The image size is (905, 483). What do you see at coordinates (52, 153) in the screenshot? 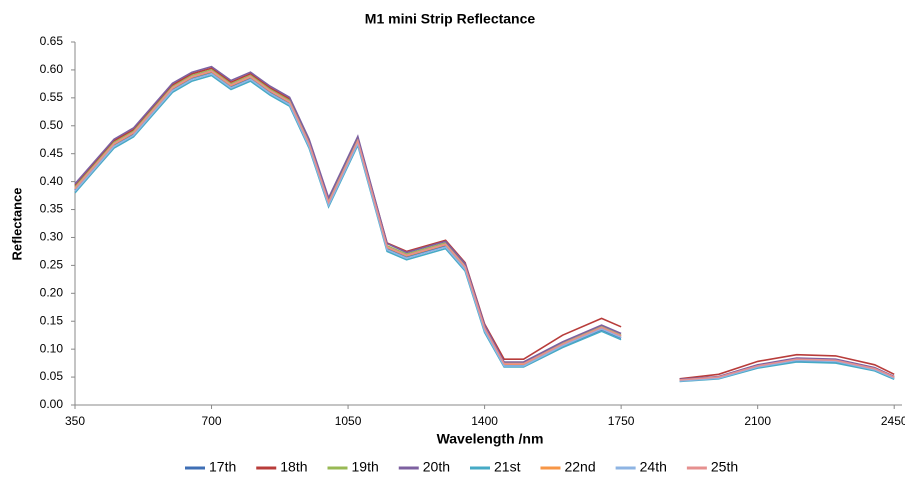
I see `y-tick-label: 0.45` at bounding box center [52, 153].